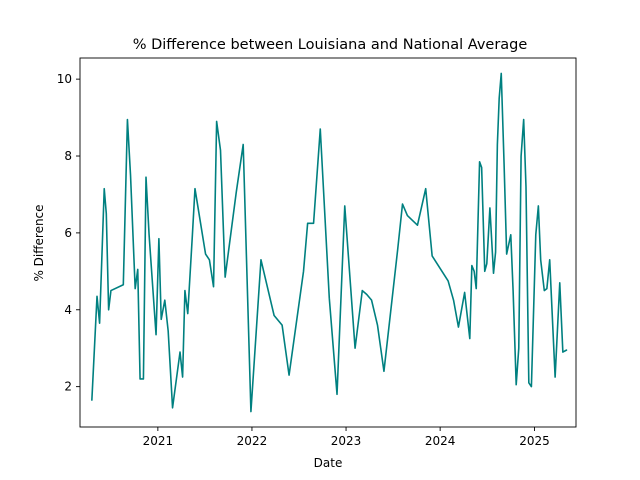  Describe the element at coordinates (346, 441) in the screenshot. I see `x-tick-label: 2023` at that location.